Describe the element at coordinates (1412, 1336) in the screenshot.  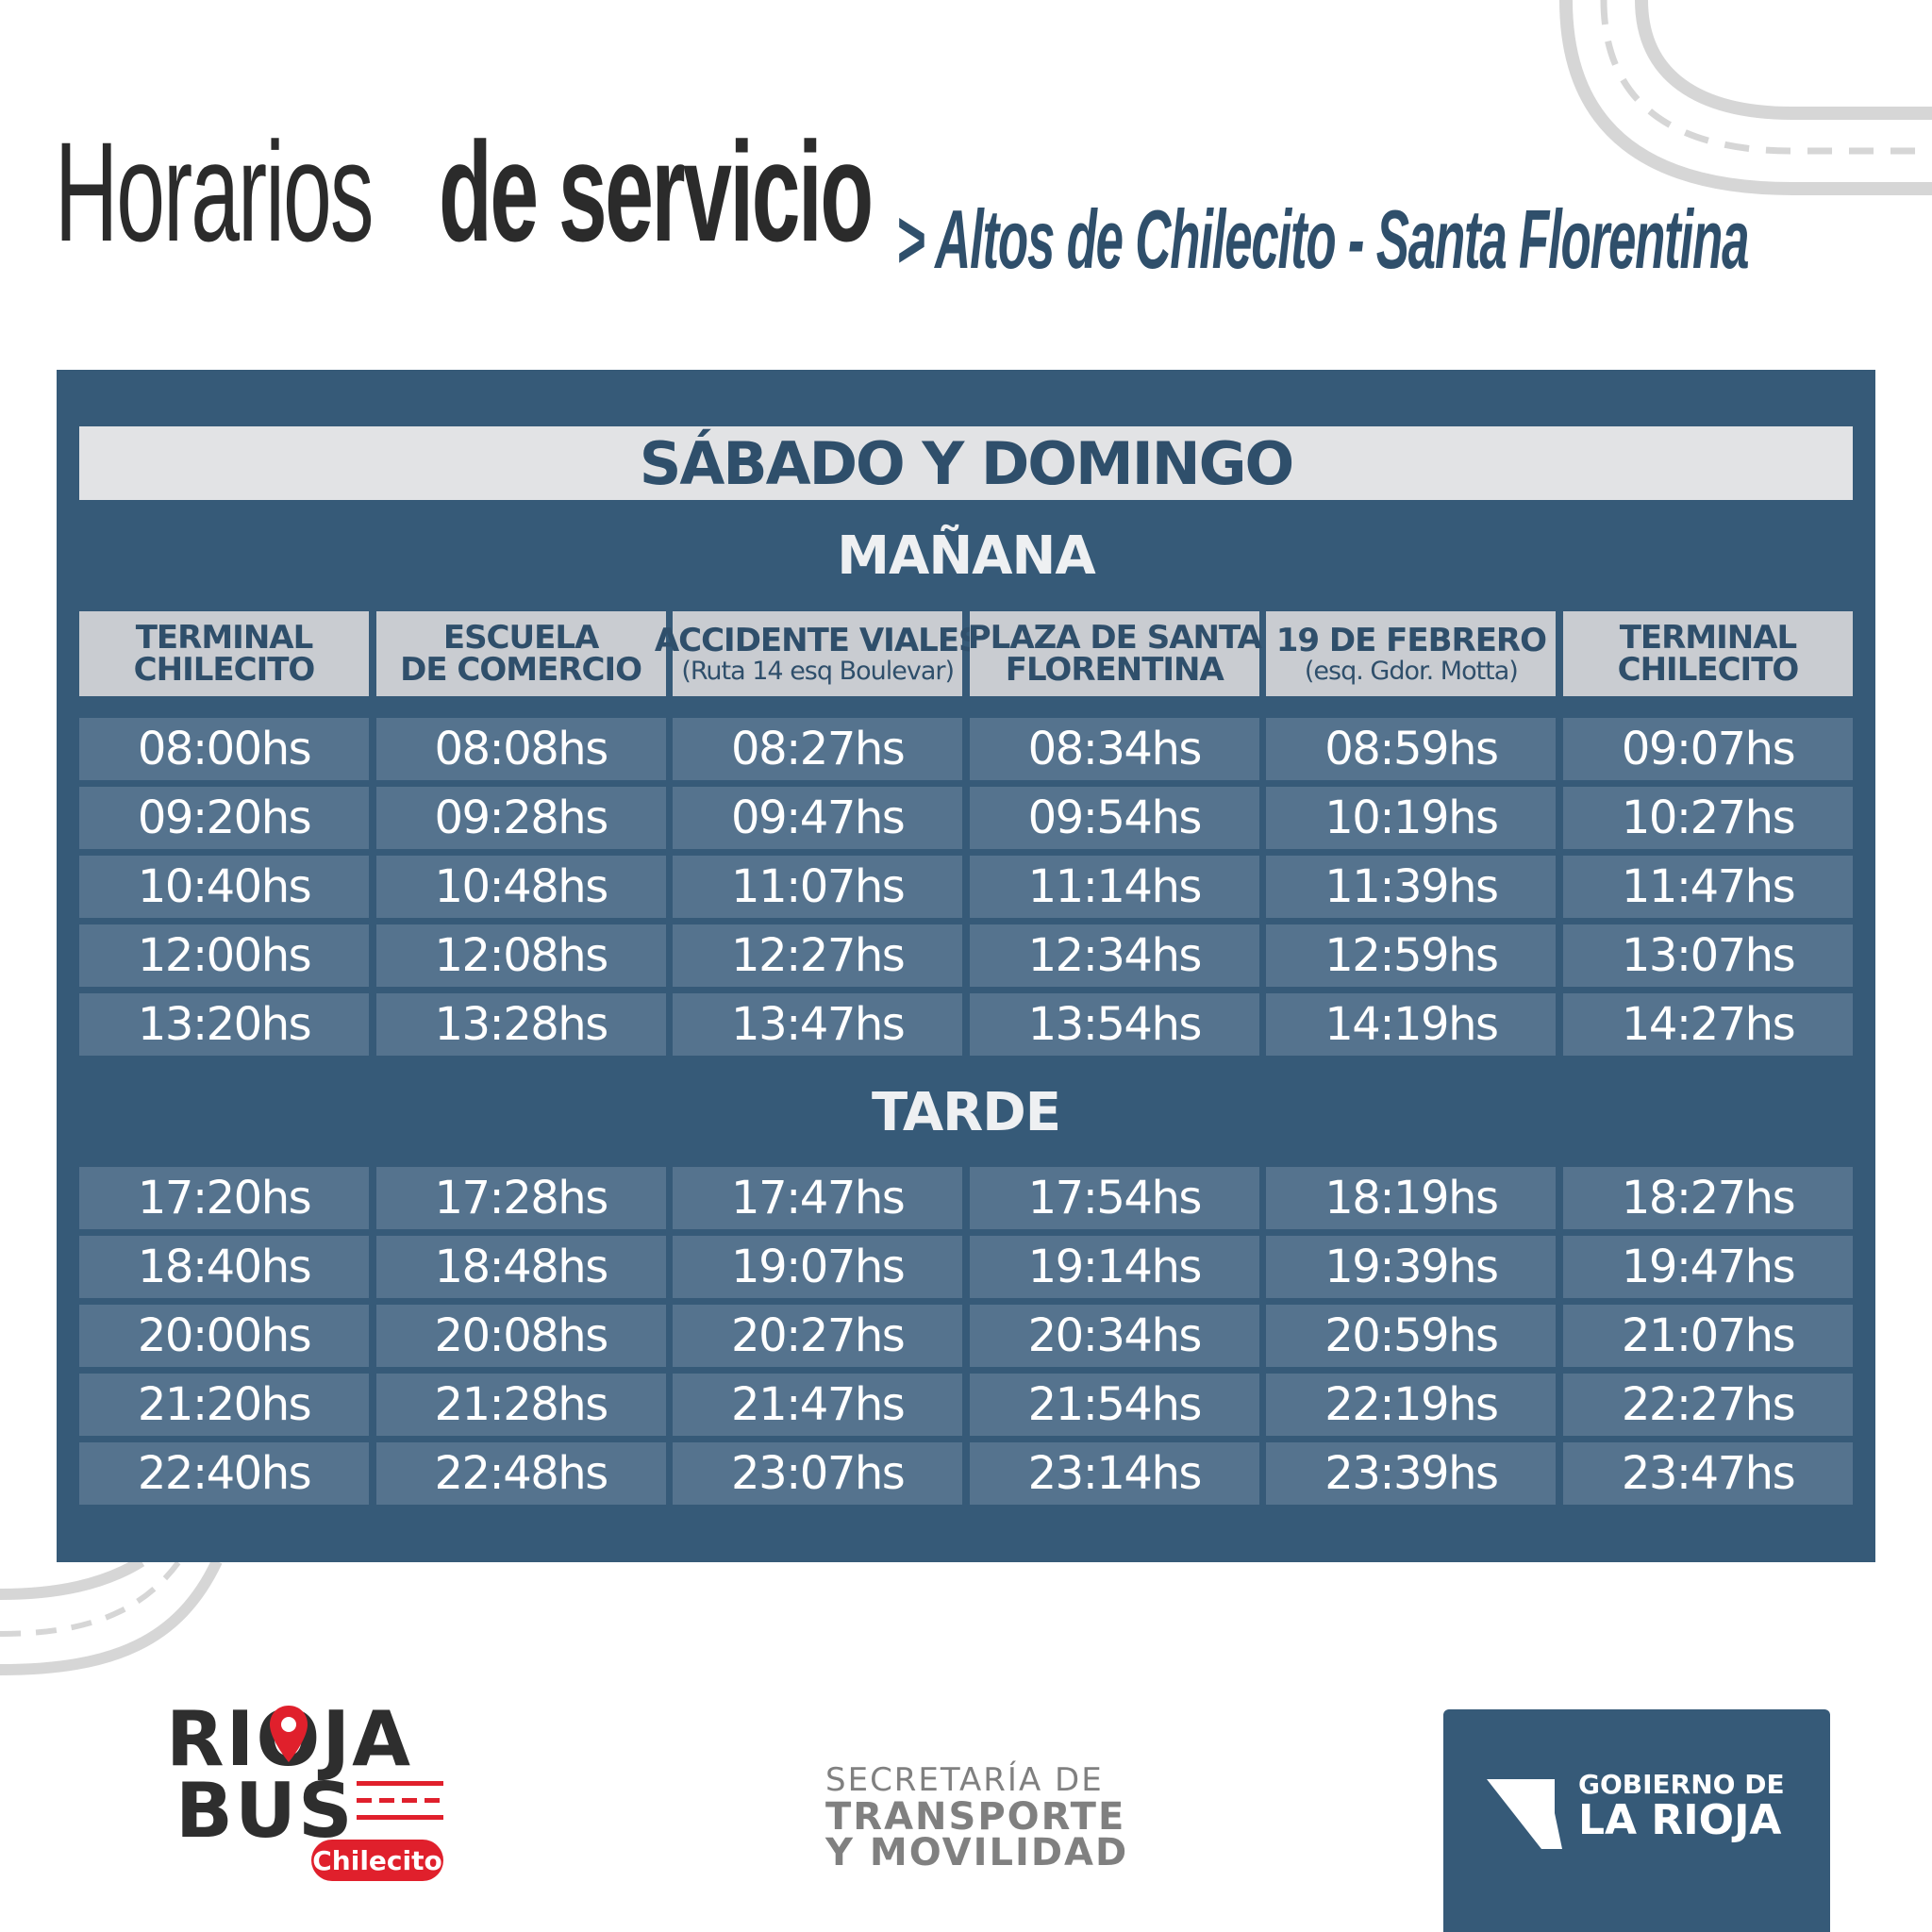
I see `departure-time: 20:59hs` at that location.